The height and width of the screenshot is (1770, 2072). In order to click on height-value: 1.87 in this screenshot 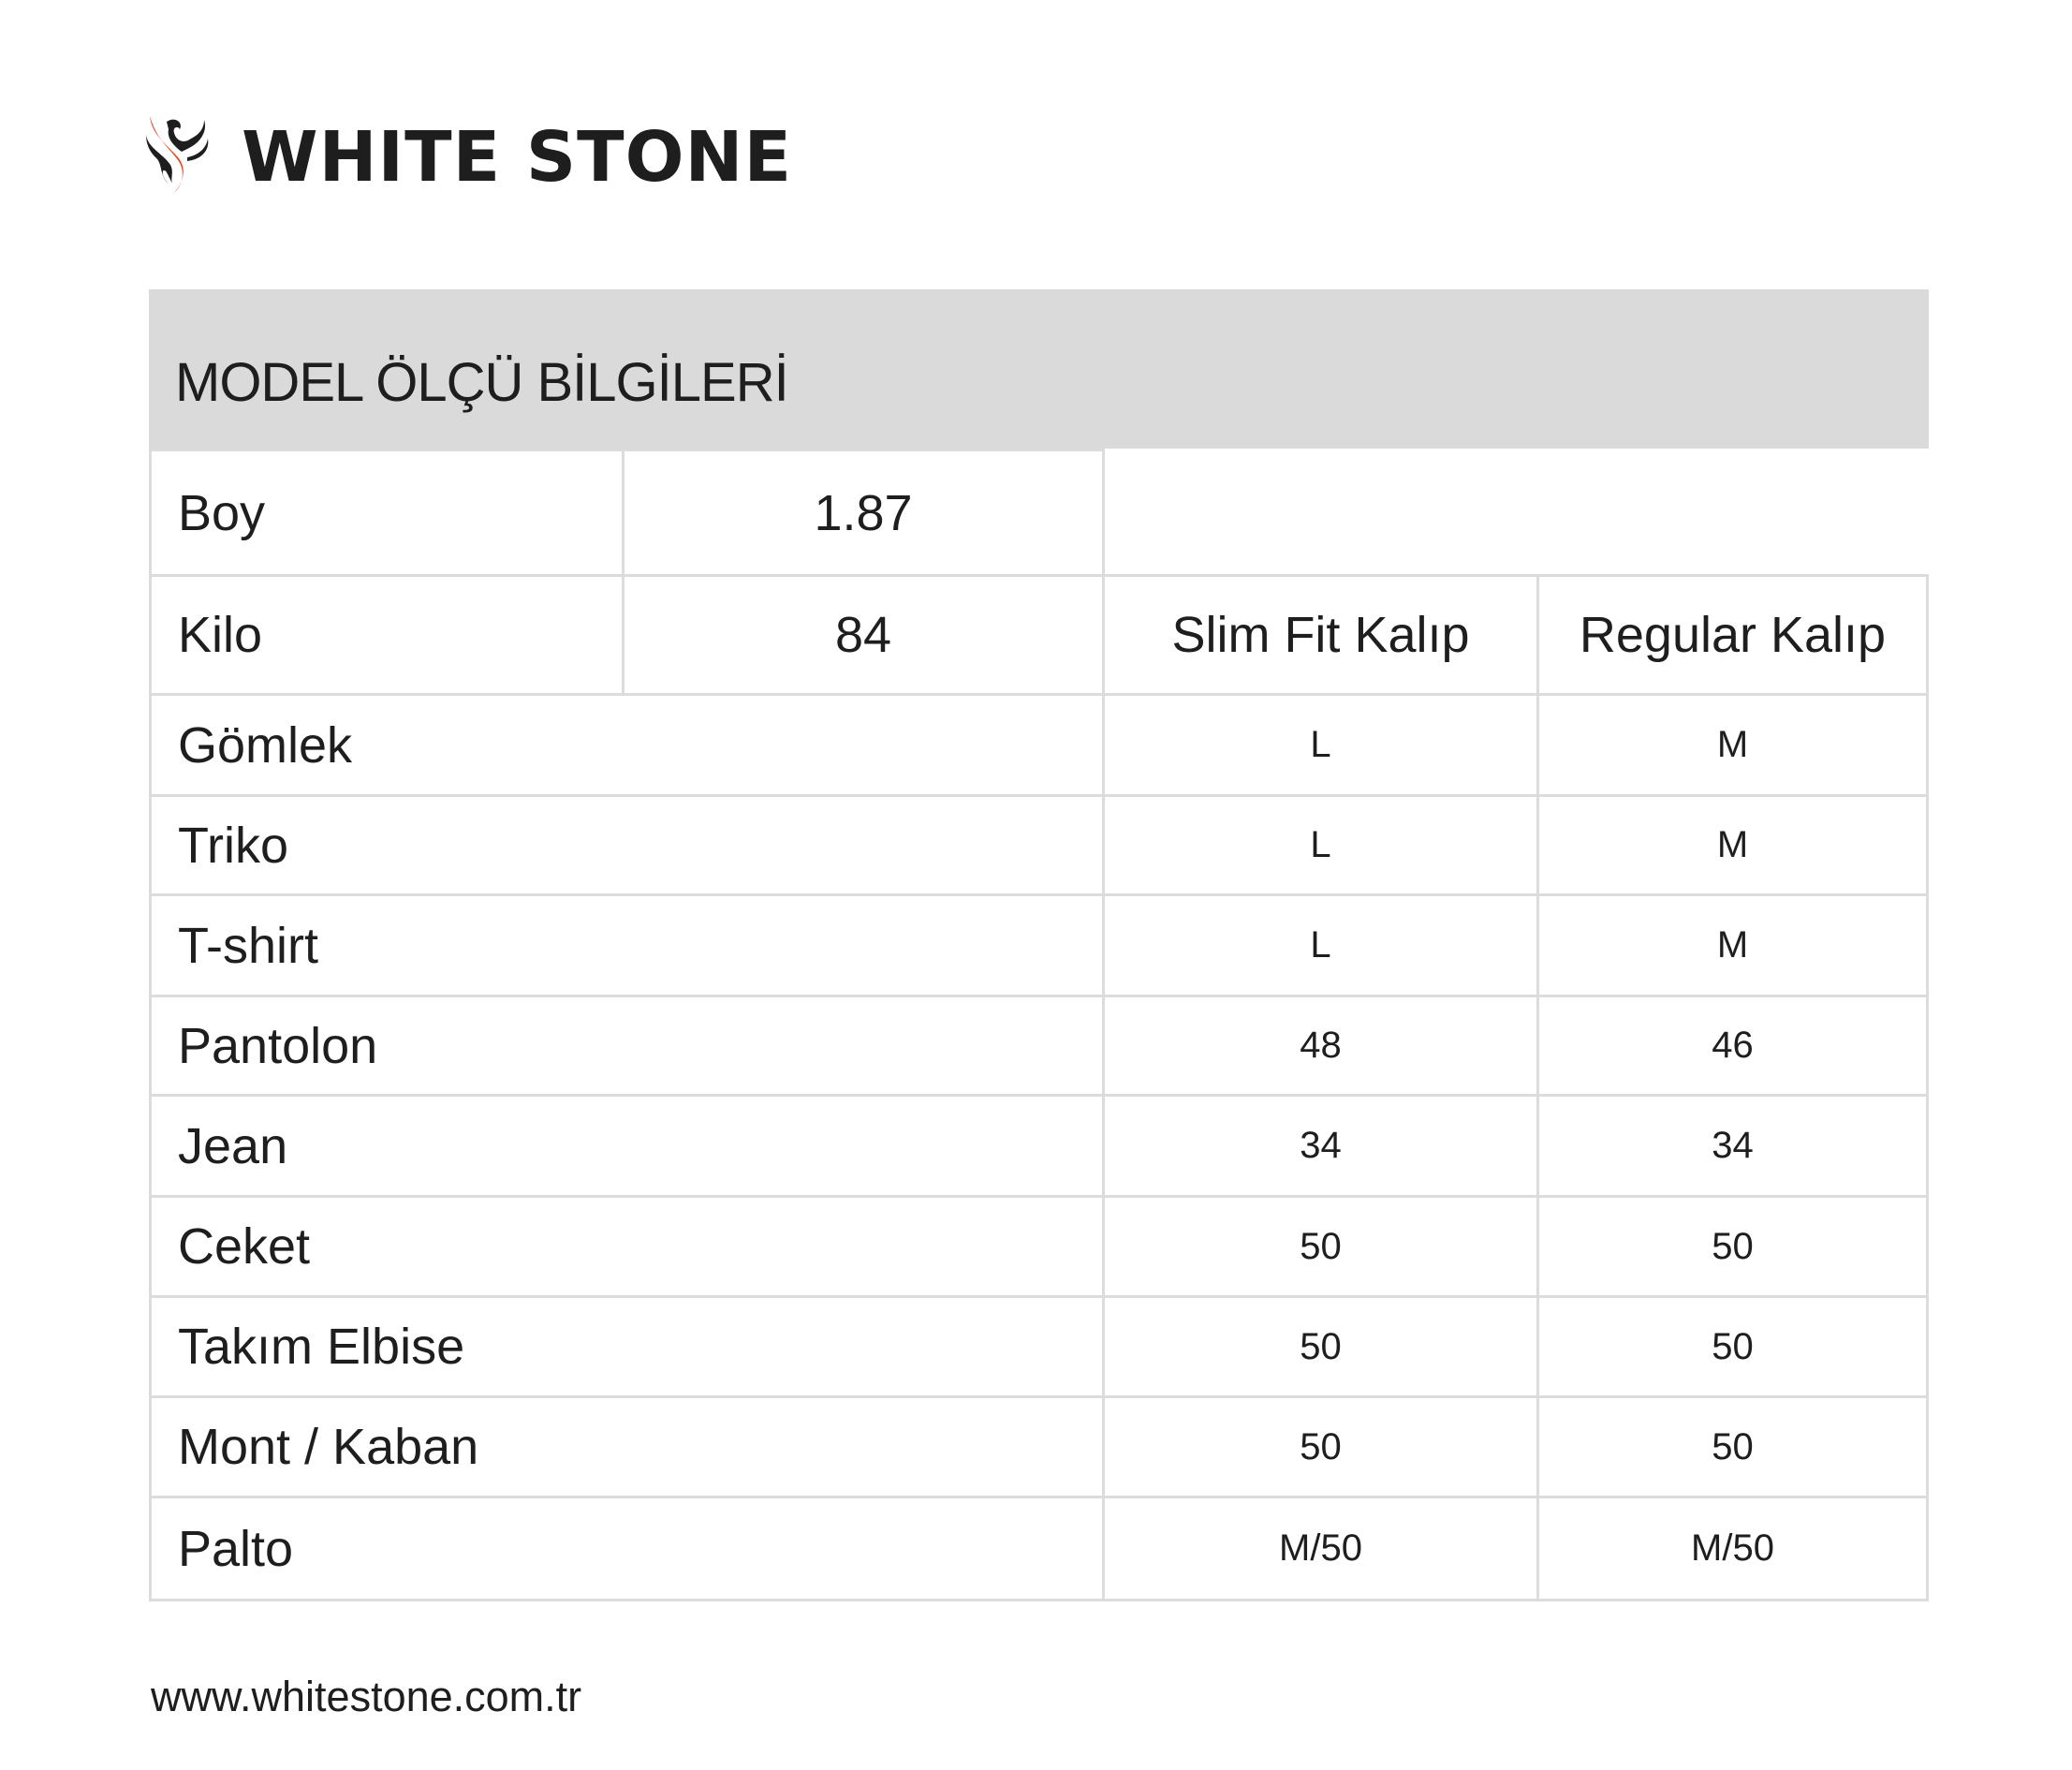, I will do `click(863, 513)`.